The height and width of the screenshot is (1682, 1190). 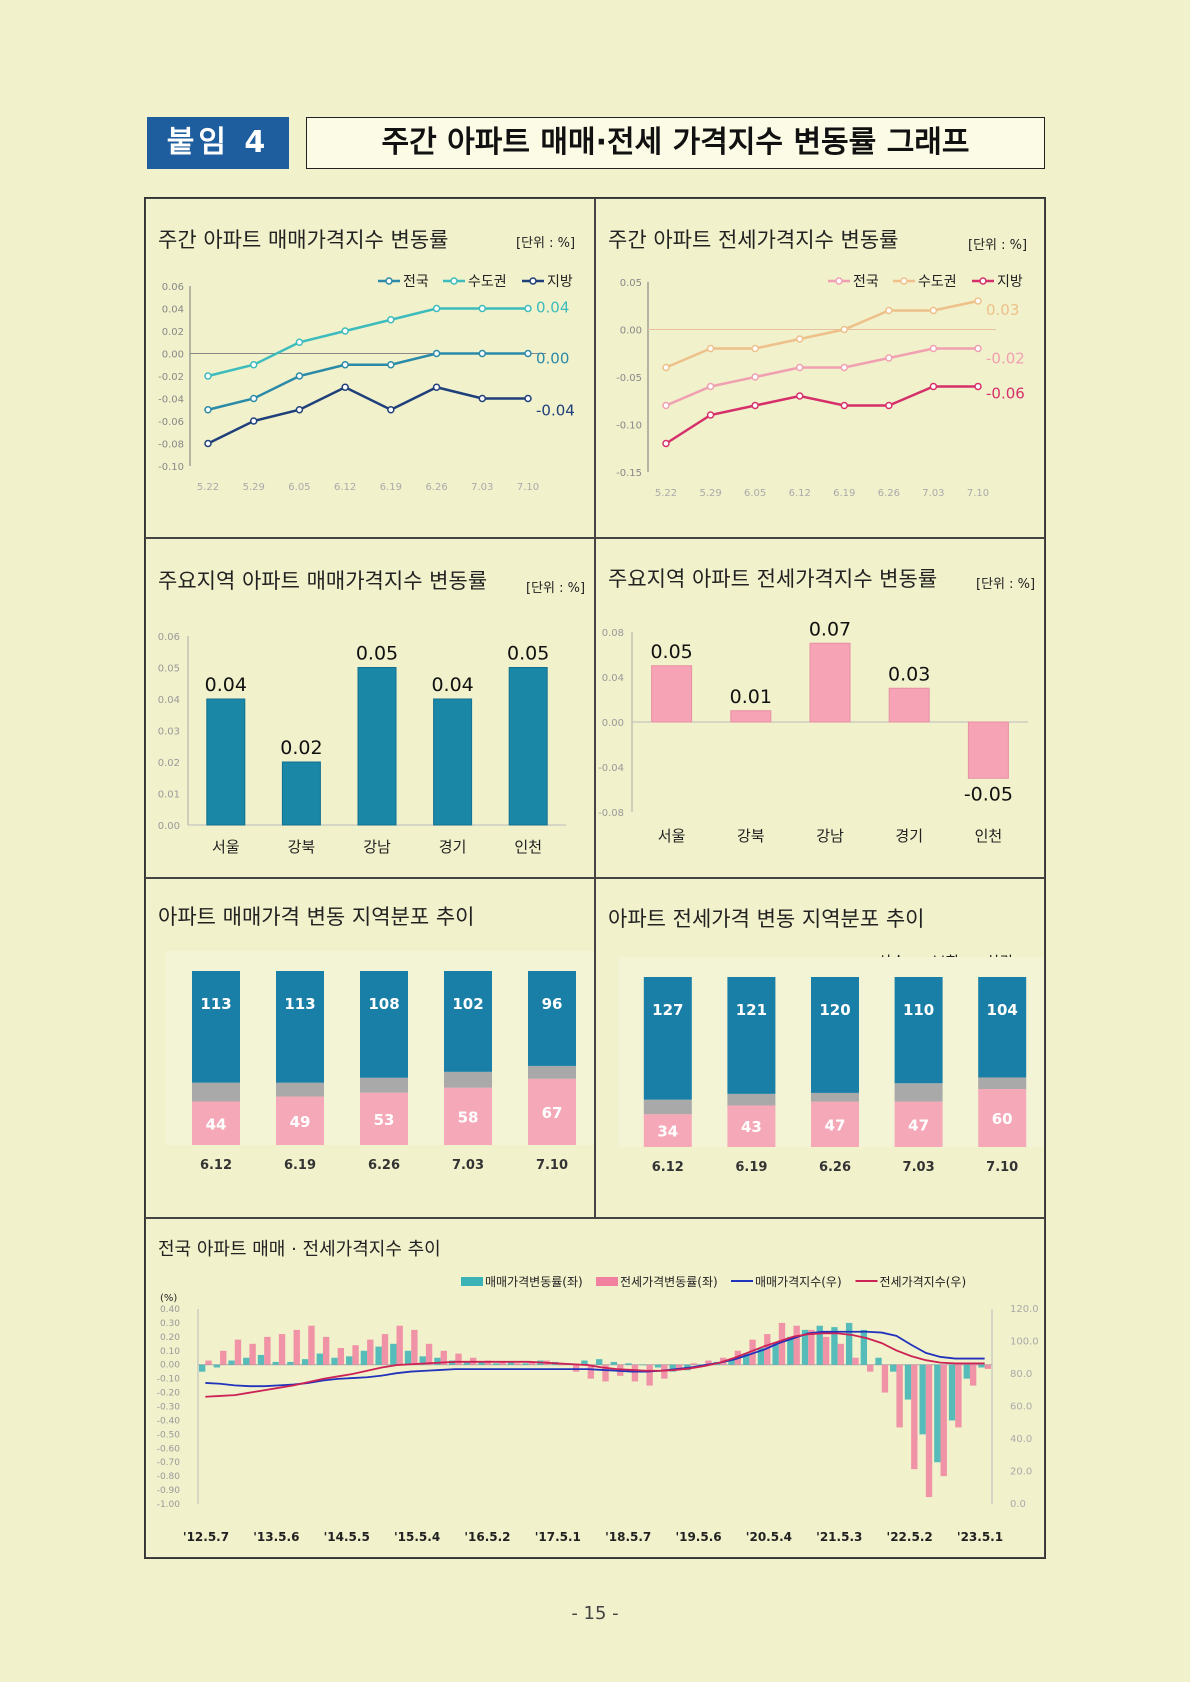 What do you see at coordinates (467, 1004) in the screenshot?
I see `segment-label: 102` at bounding box center [467, 1004].